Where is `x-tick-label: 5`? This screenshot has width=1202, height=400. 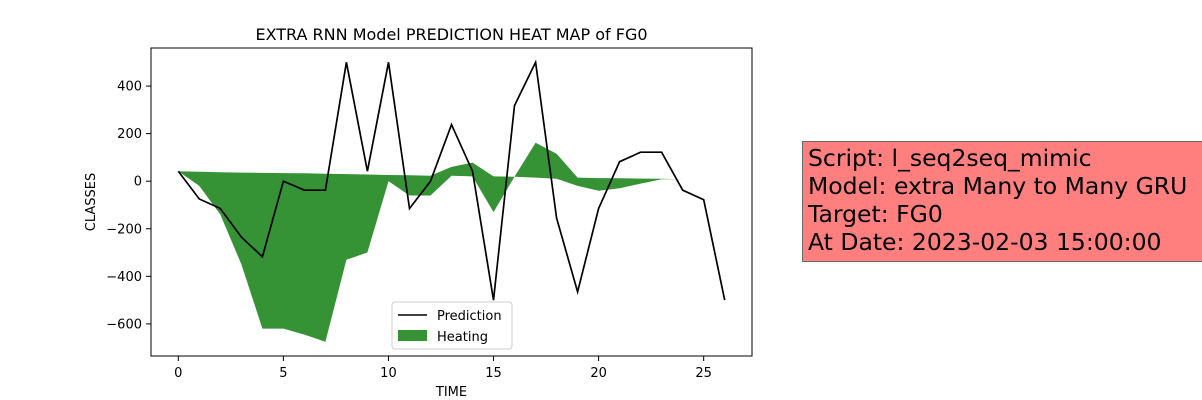 x-tick-label: 5 is located at coordinates (283, 373).